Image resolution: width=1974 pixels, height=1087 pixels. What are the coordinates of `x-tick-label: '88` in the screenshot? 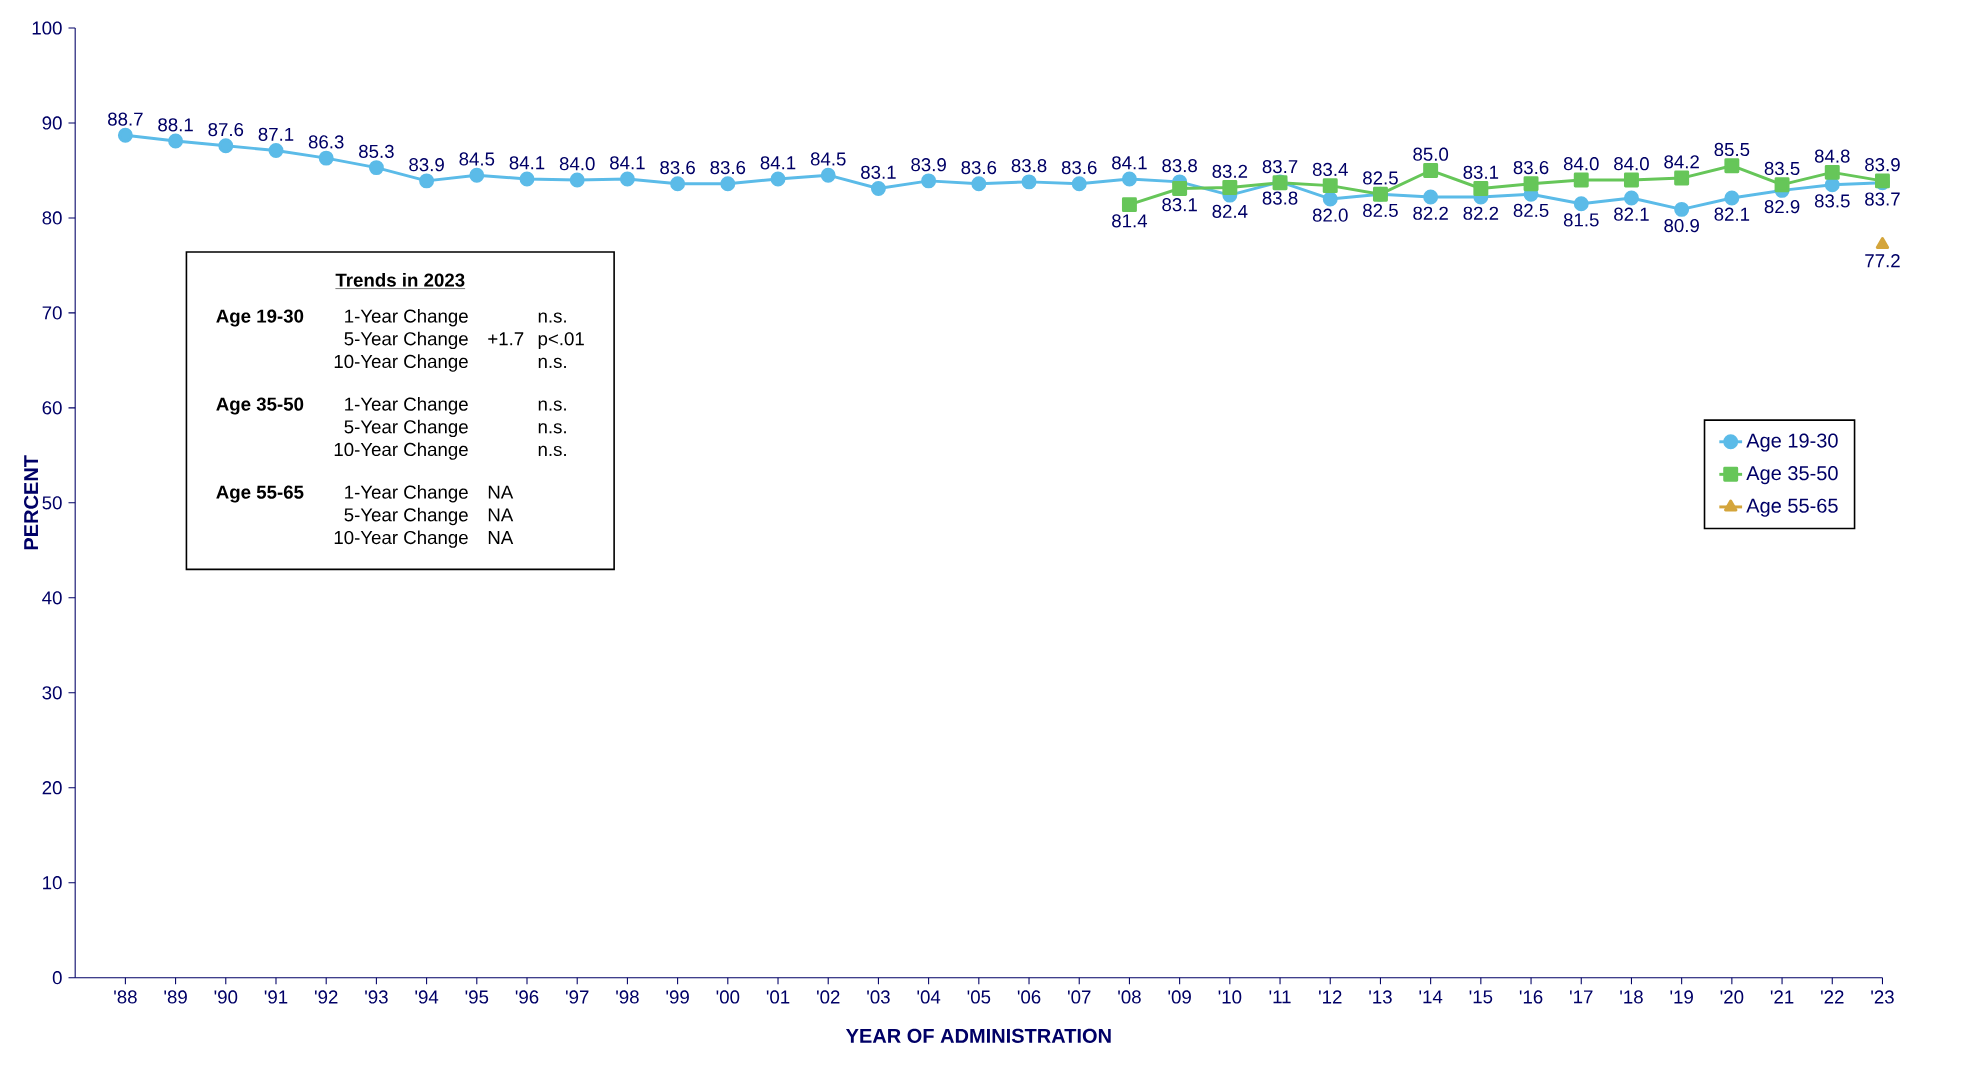 It's located at (125, 997).